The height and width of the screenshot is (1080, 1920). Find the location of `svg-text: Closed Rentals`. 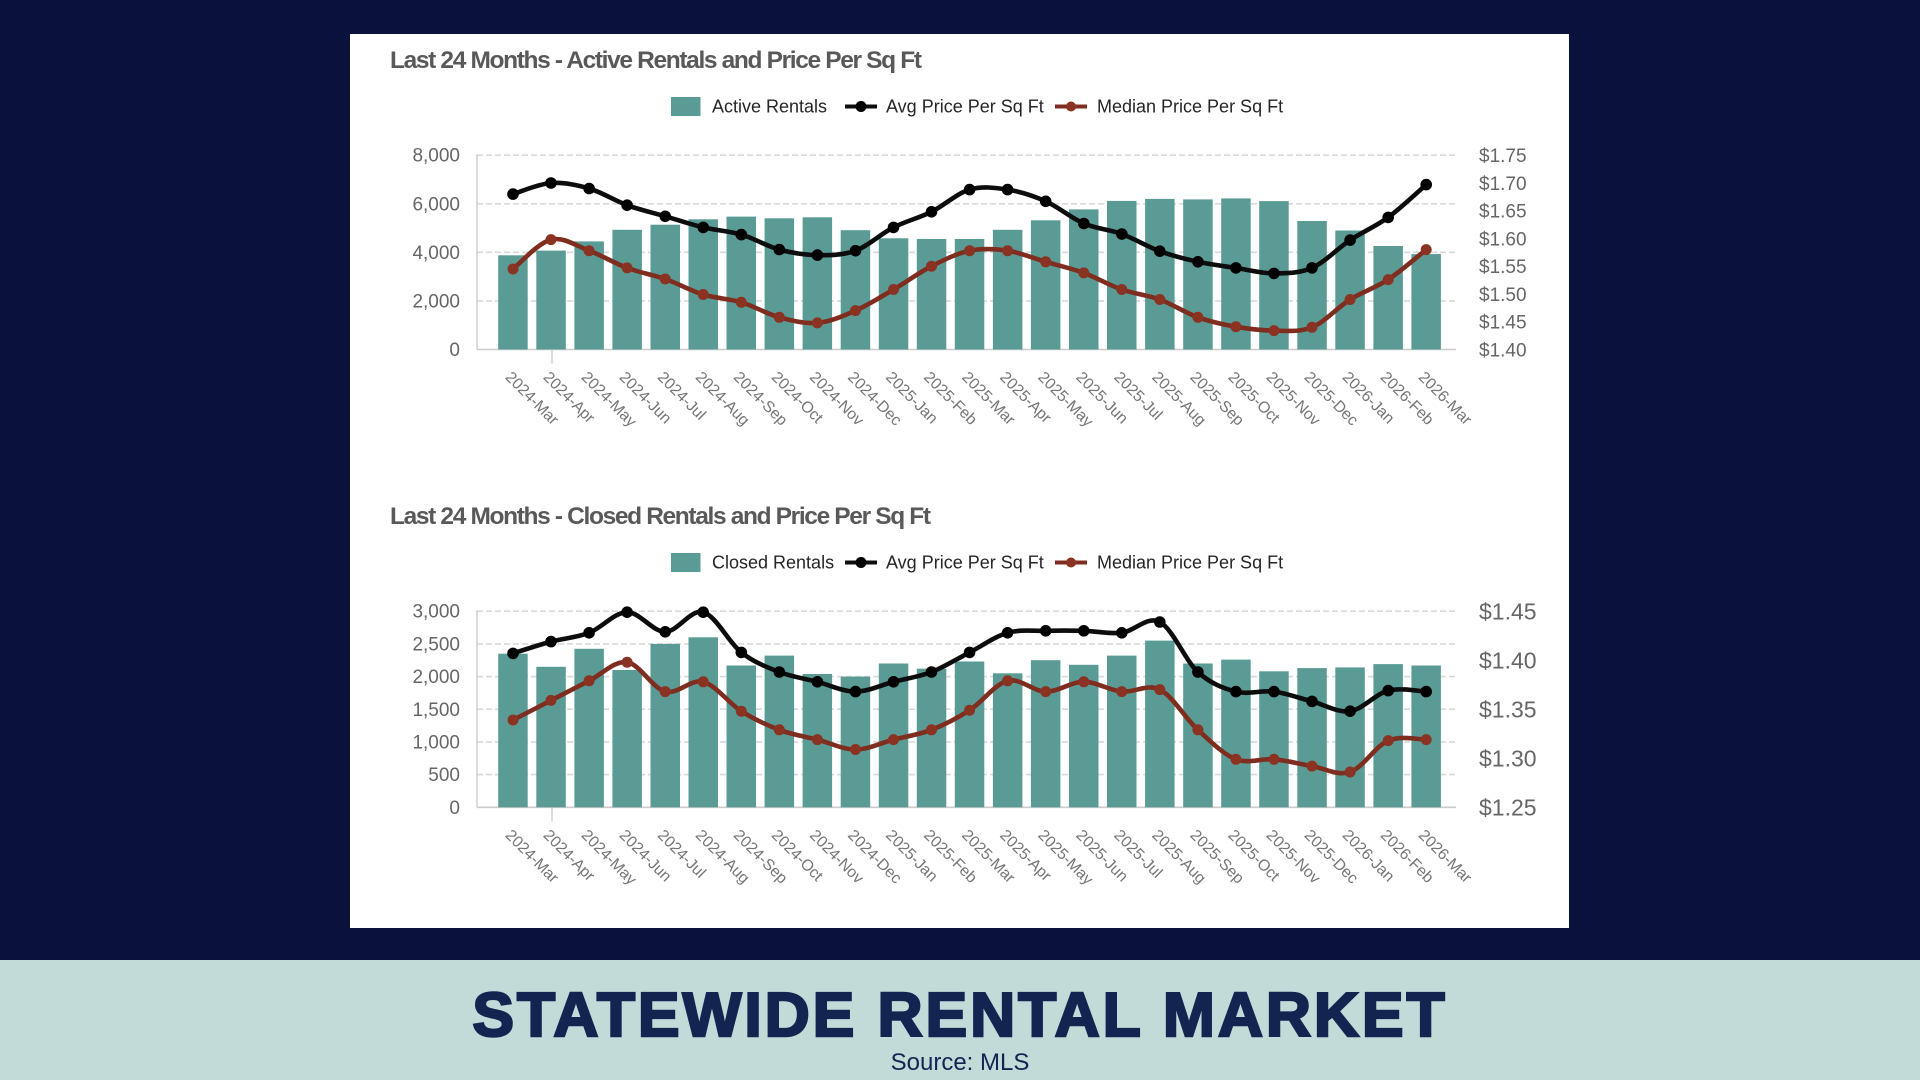

svg-text: Closed Rentals is located at coordinates (773, 563).